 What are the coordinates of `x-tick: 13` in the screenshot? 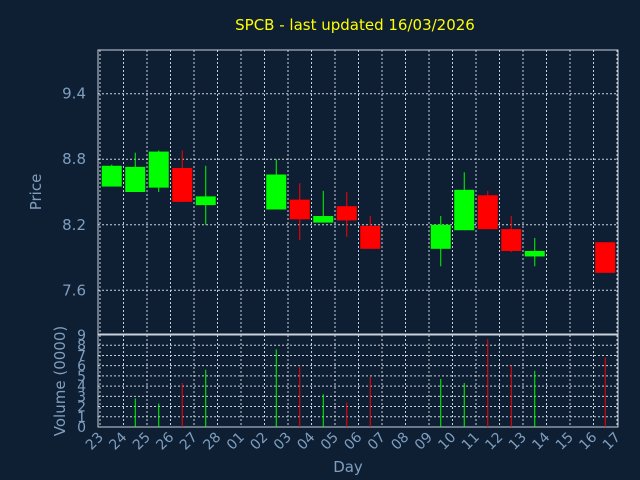 It's located at (518, 442).